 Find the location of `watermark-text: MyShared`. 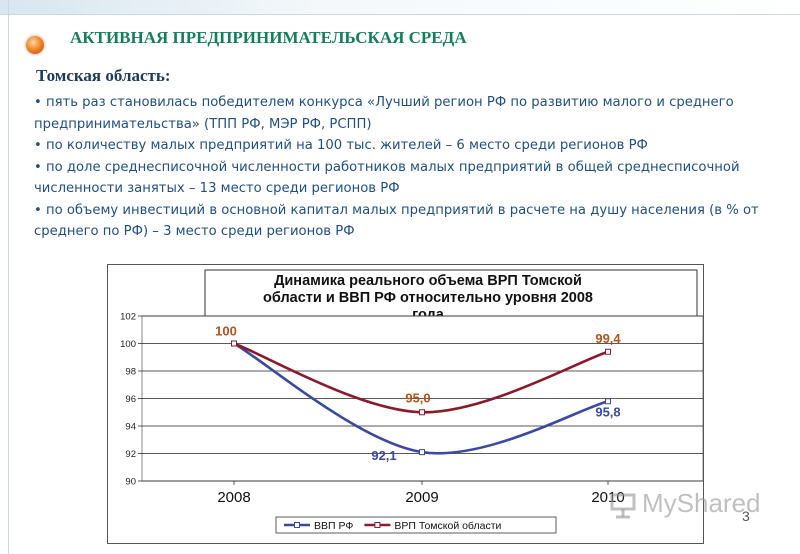

watermark-text: MyShared is located at coordinates (701, 503).